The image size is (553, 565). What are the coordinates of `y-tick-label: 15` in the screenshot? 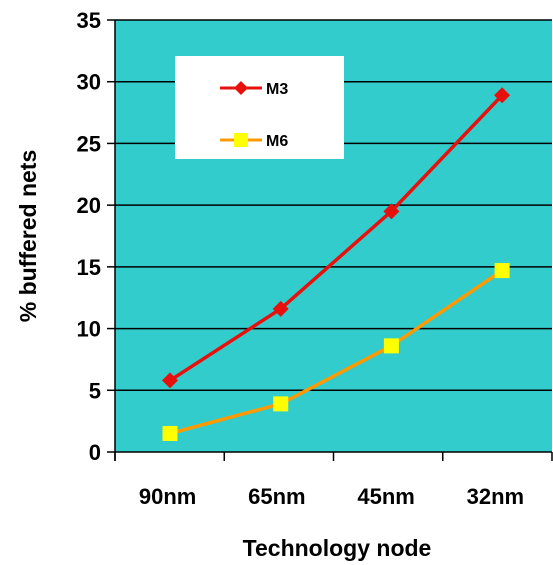 It's located at (89, 267).